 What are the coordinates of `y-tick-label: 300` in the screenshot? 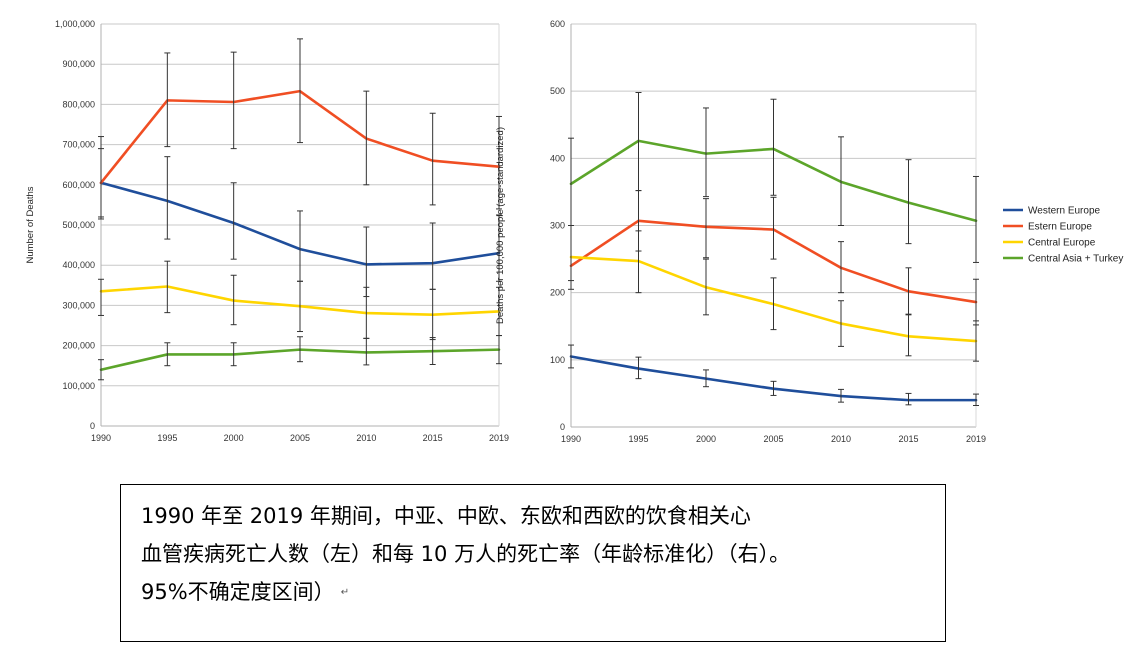 It's located at (557, 226).